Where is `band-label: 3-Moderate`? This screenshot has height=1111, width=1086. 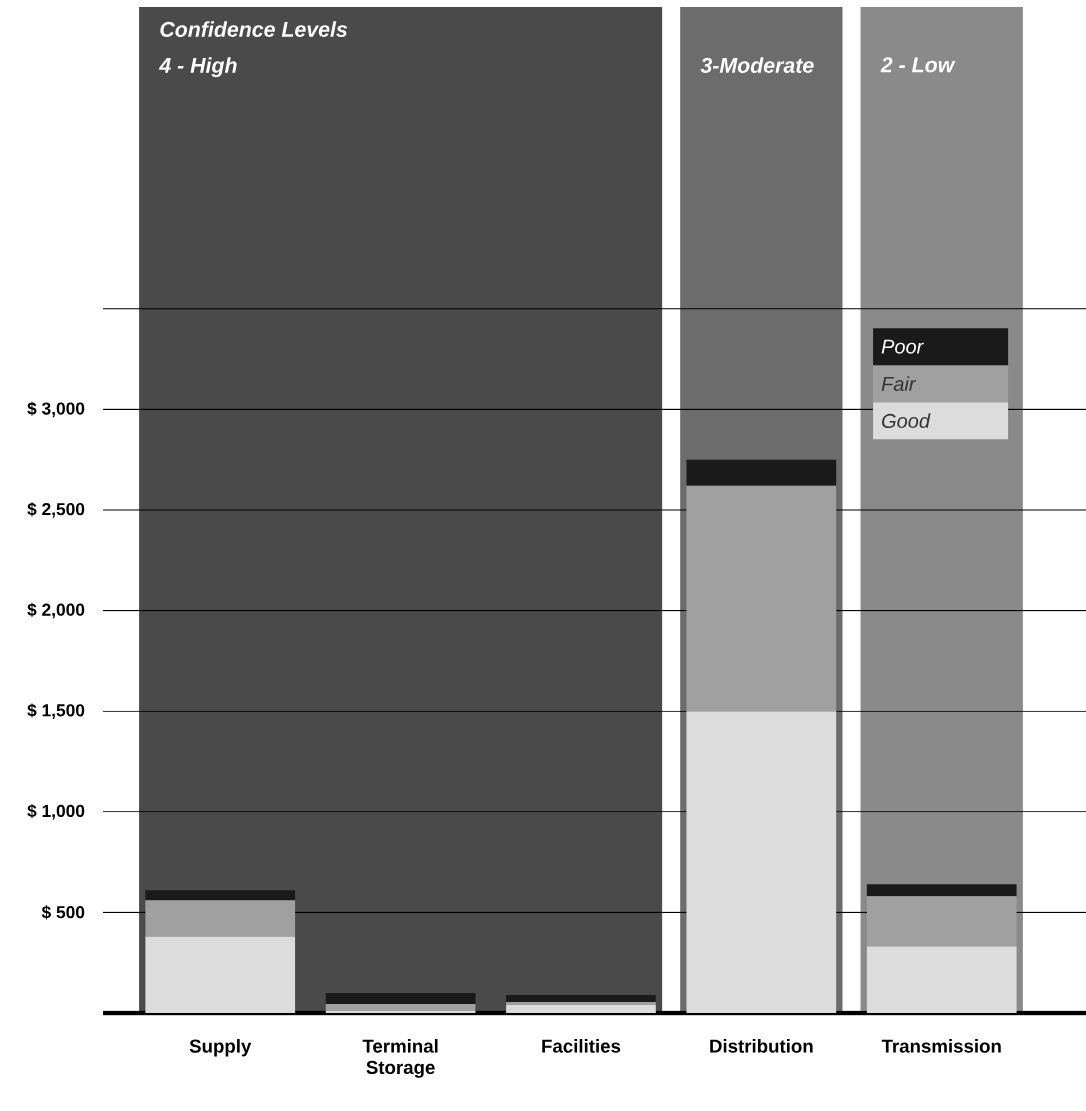
band-label: 3-Moderate is located at coordinates (757, 65).